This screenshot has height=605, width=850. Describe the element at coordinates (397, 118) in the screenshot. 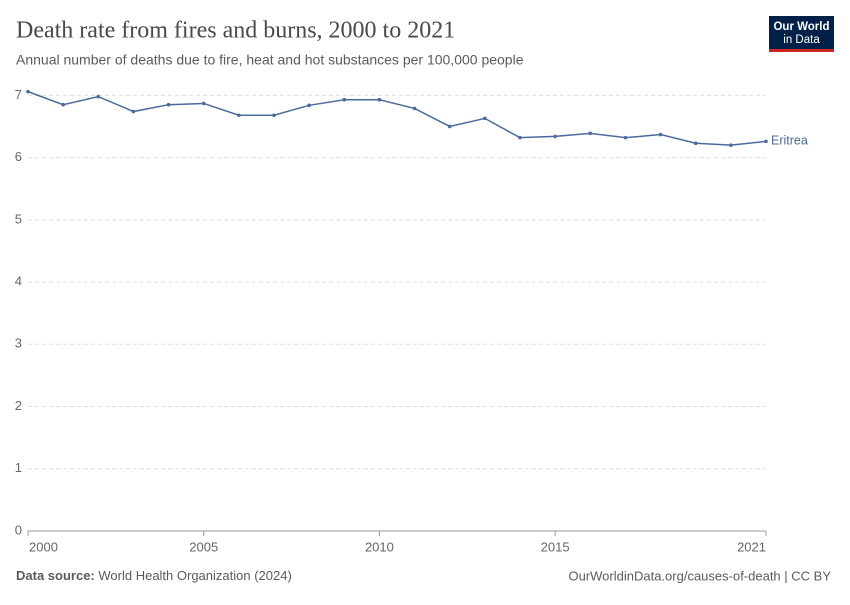

I see `series-line` at that location.